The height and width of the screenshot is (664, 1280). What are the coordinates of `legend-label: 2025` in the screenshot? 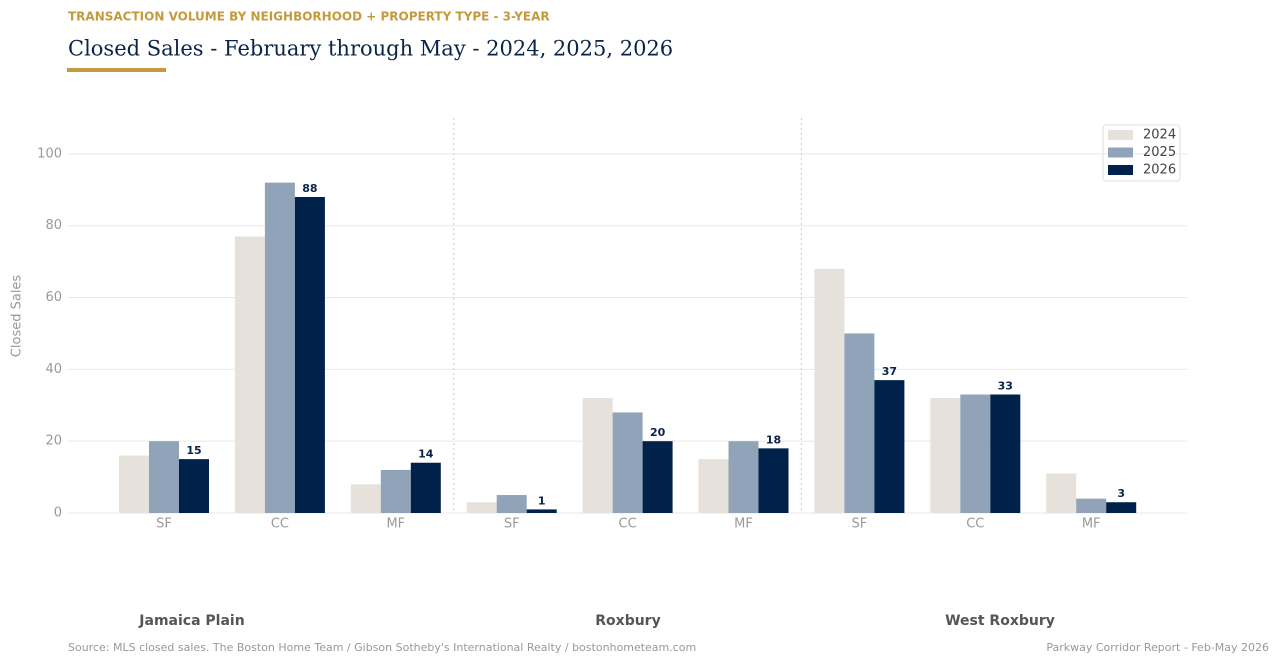 It's located at (1159, 152).